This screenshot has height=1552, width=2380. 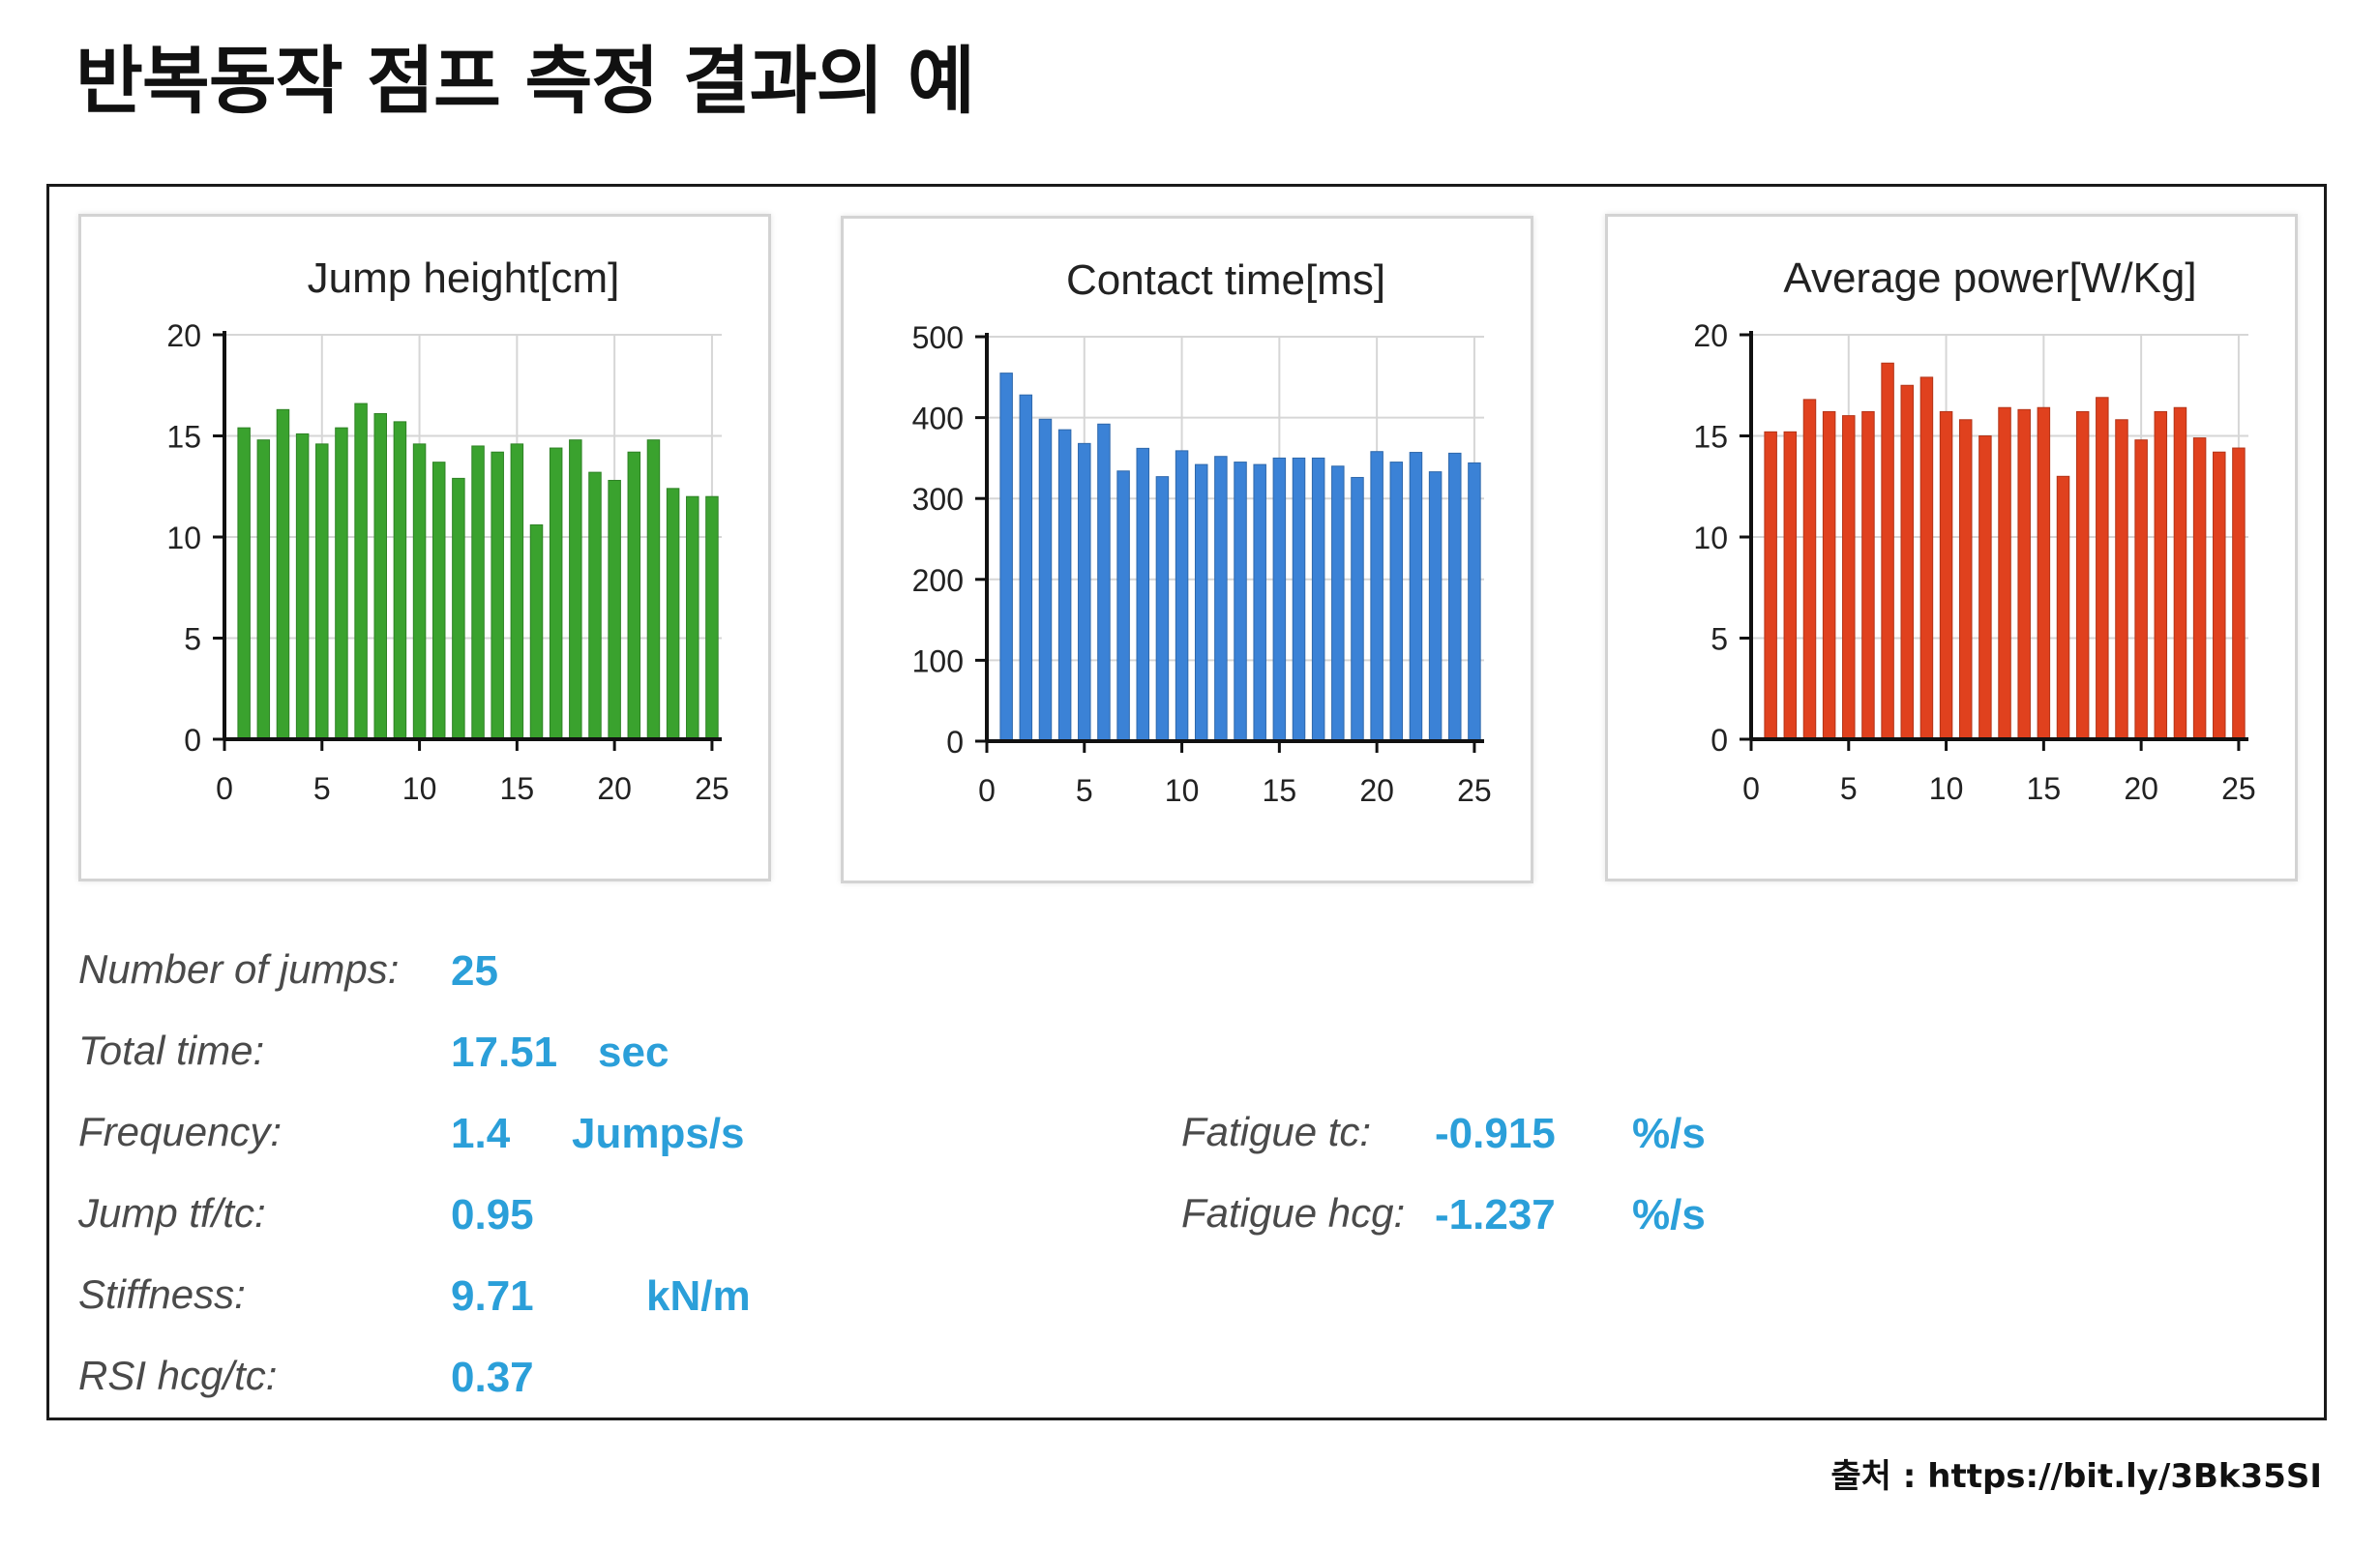 What do you see at coordinates (938, 419) in the screenshot?
I see `y-tick-label: 400` at bounding box center [938, 419].